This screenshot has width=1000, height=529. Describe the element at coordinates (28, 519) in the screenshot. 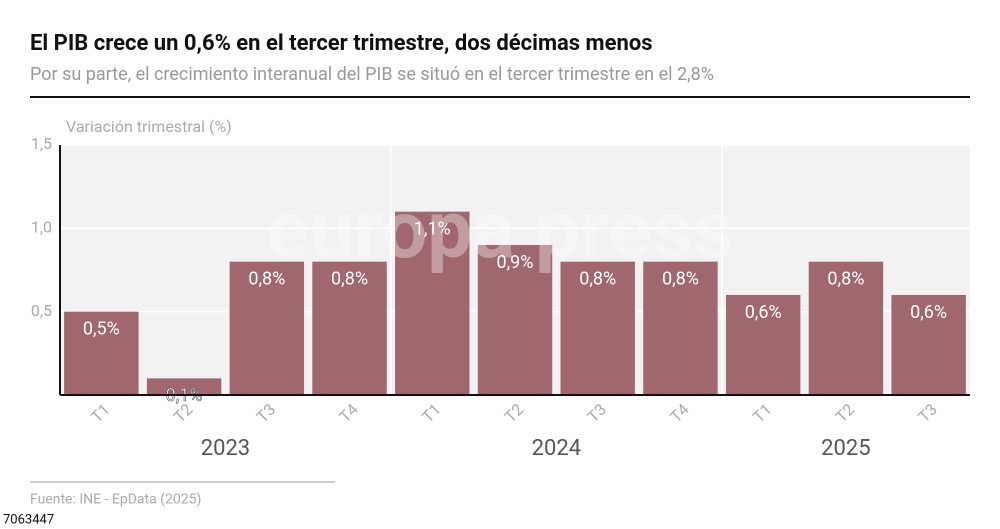

I see `image-id: 7063447` at that location.